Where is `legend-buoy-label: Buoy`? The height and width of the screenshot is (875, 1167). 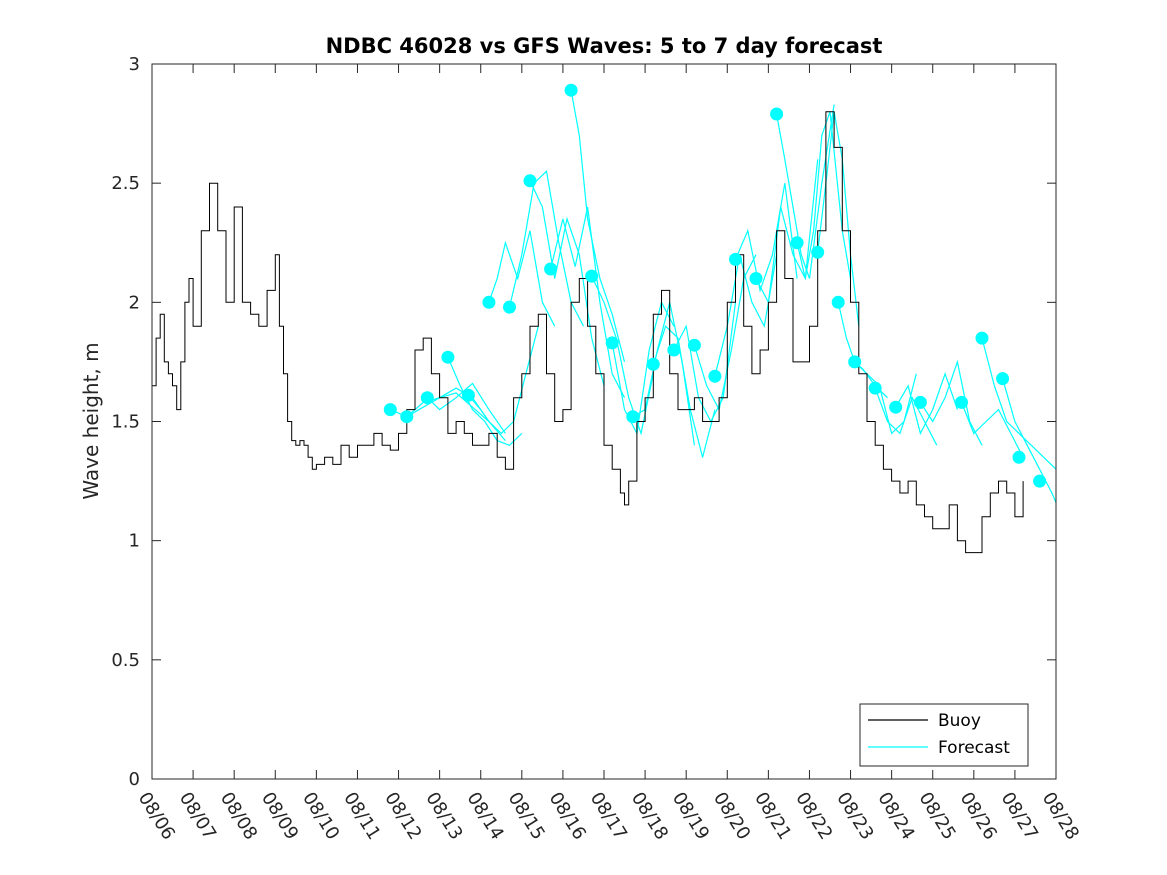 legend-buoy-label: Buoy is located at coordinates (959, 721).